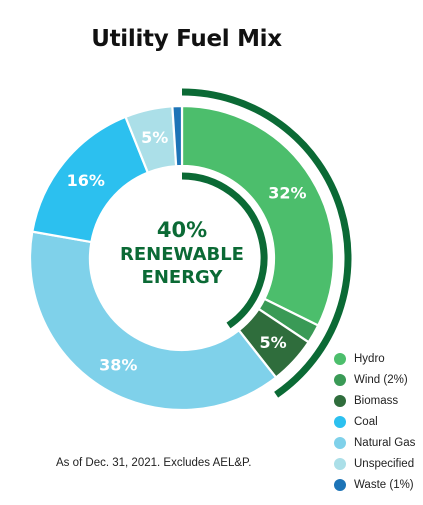 The image size is (423, 505). Describe the element at coordinates (366, 421) in the screenshot. I see `legend-label: Coal` at that location.